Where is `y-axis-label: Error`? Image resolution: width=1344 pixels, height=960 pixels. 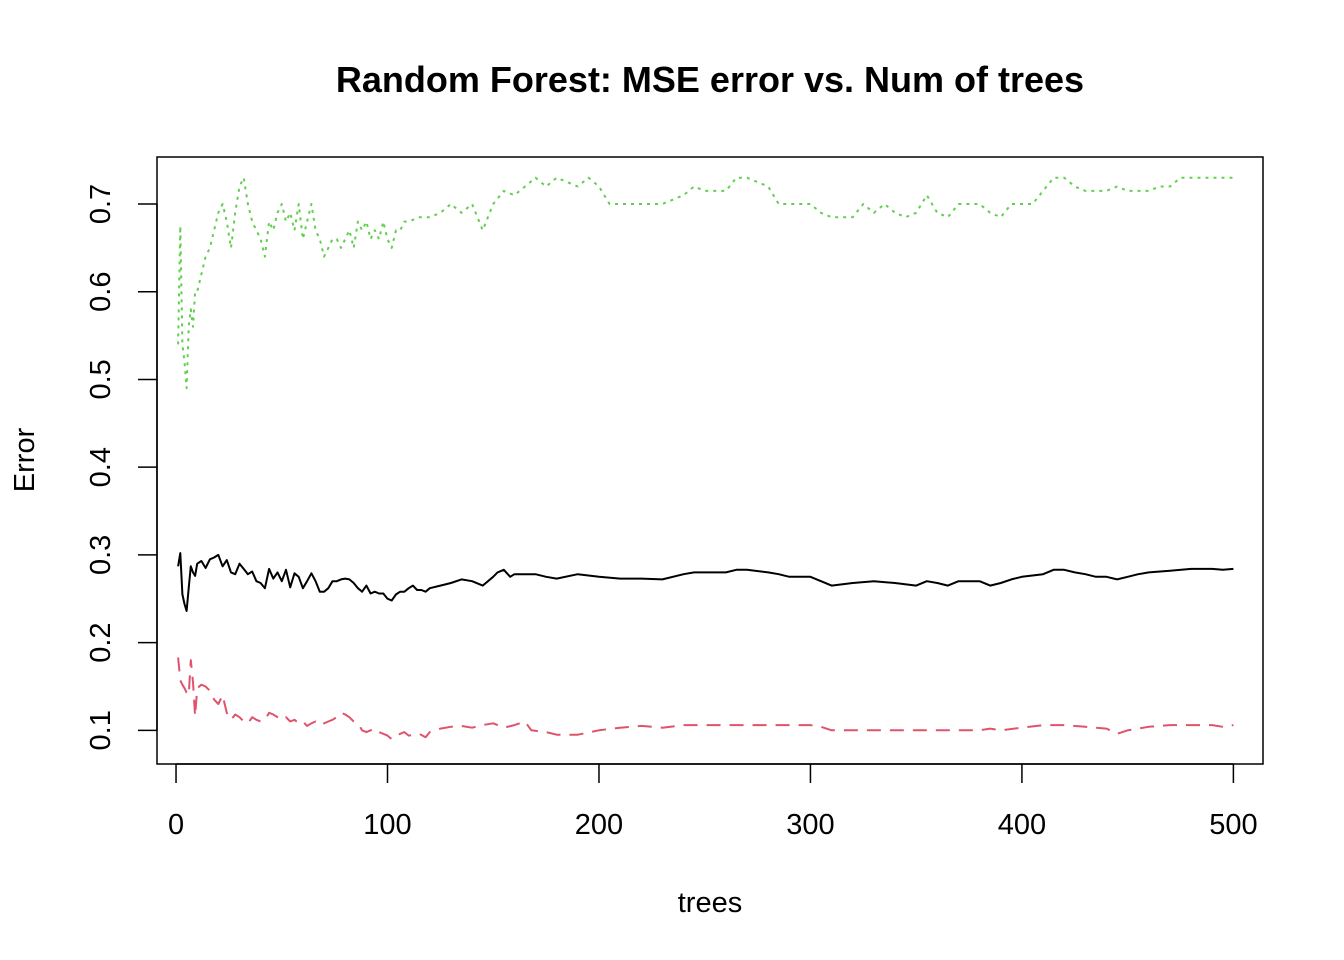
y-axis-label: Error is located at coordinates (25, 459).